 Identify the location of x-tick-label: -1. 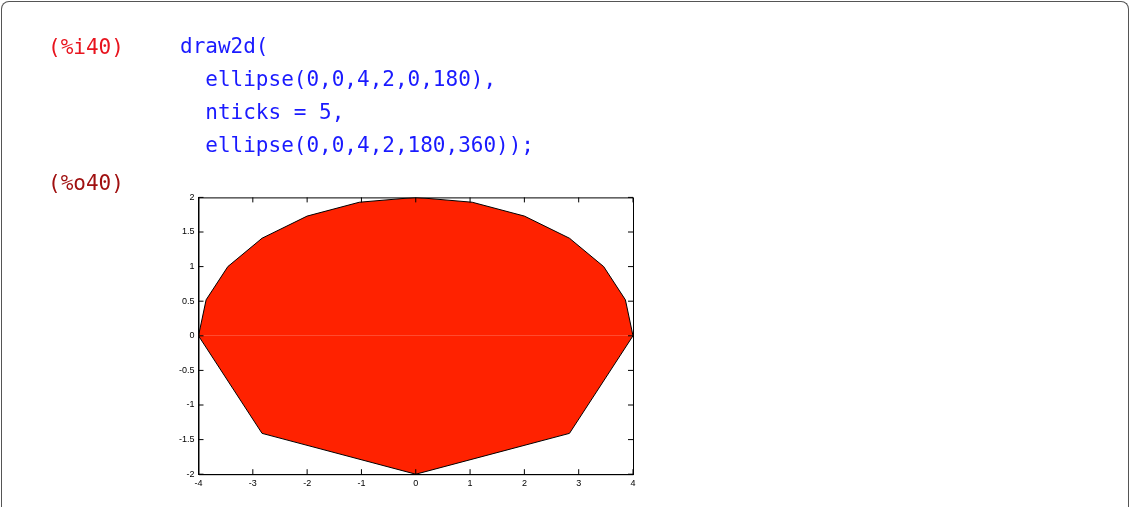
(361, 483).